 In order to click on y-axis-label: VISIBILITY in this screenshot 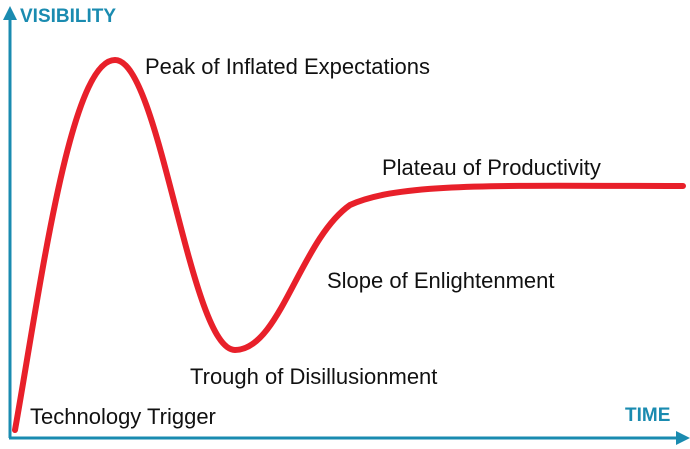, I will do `click(68, 16)`.